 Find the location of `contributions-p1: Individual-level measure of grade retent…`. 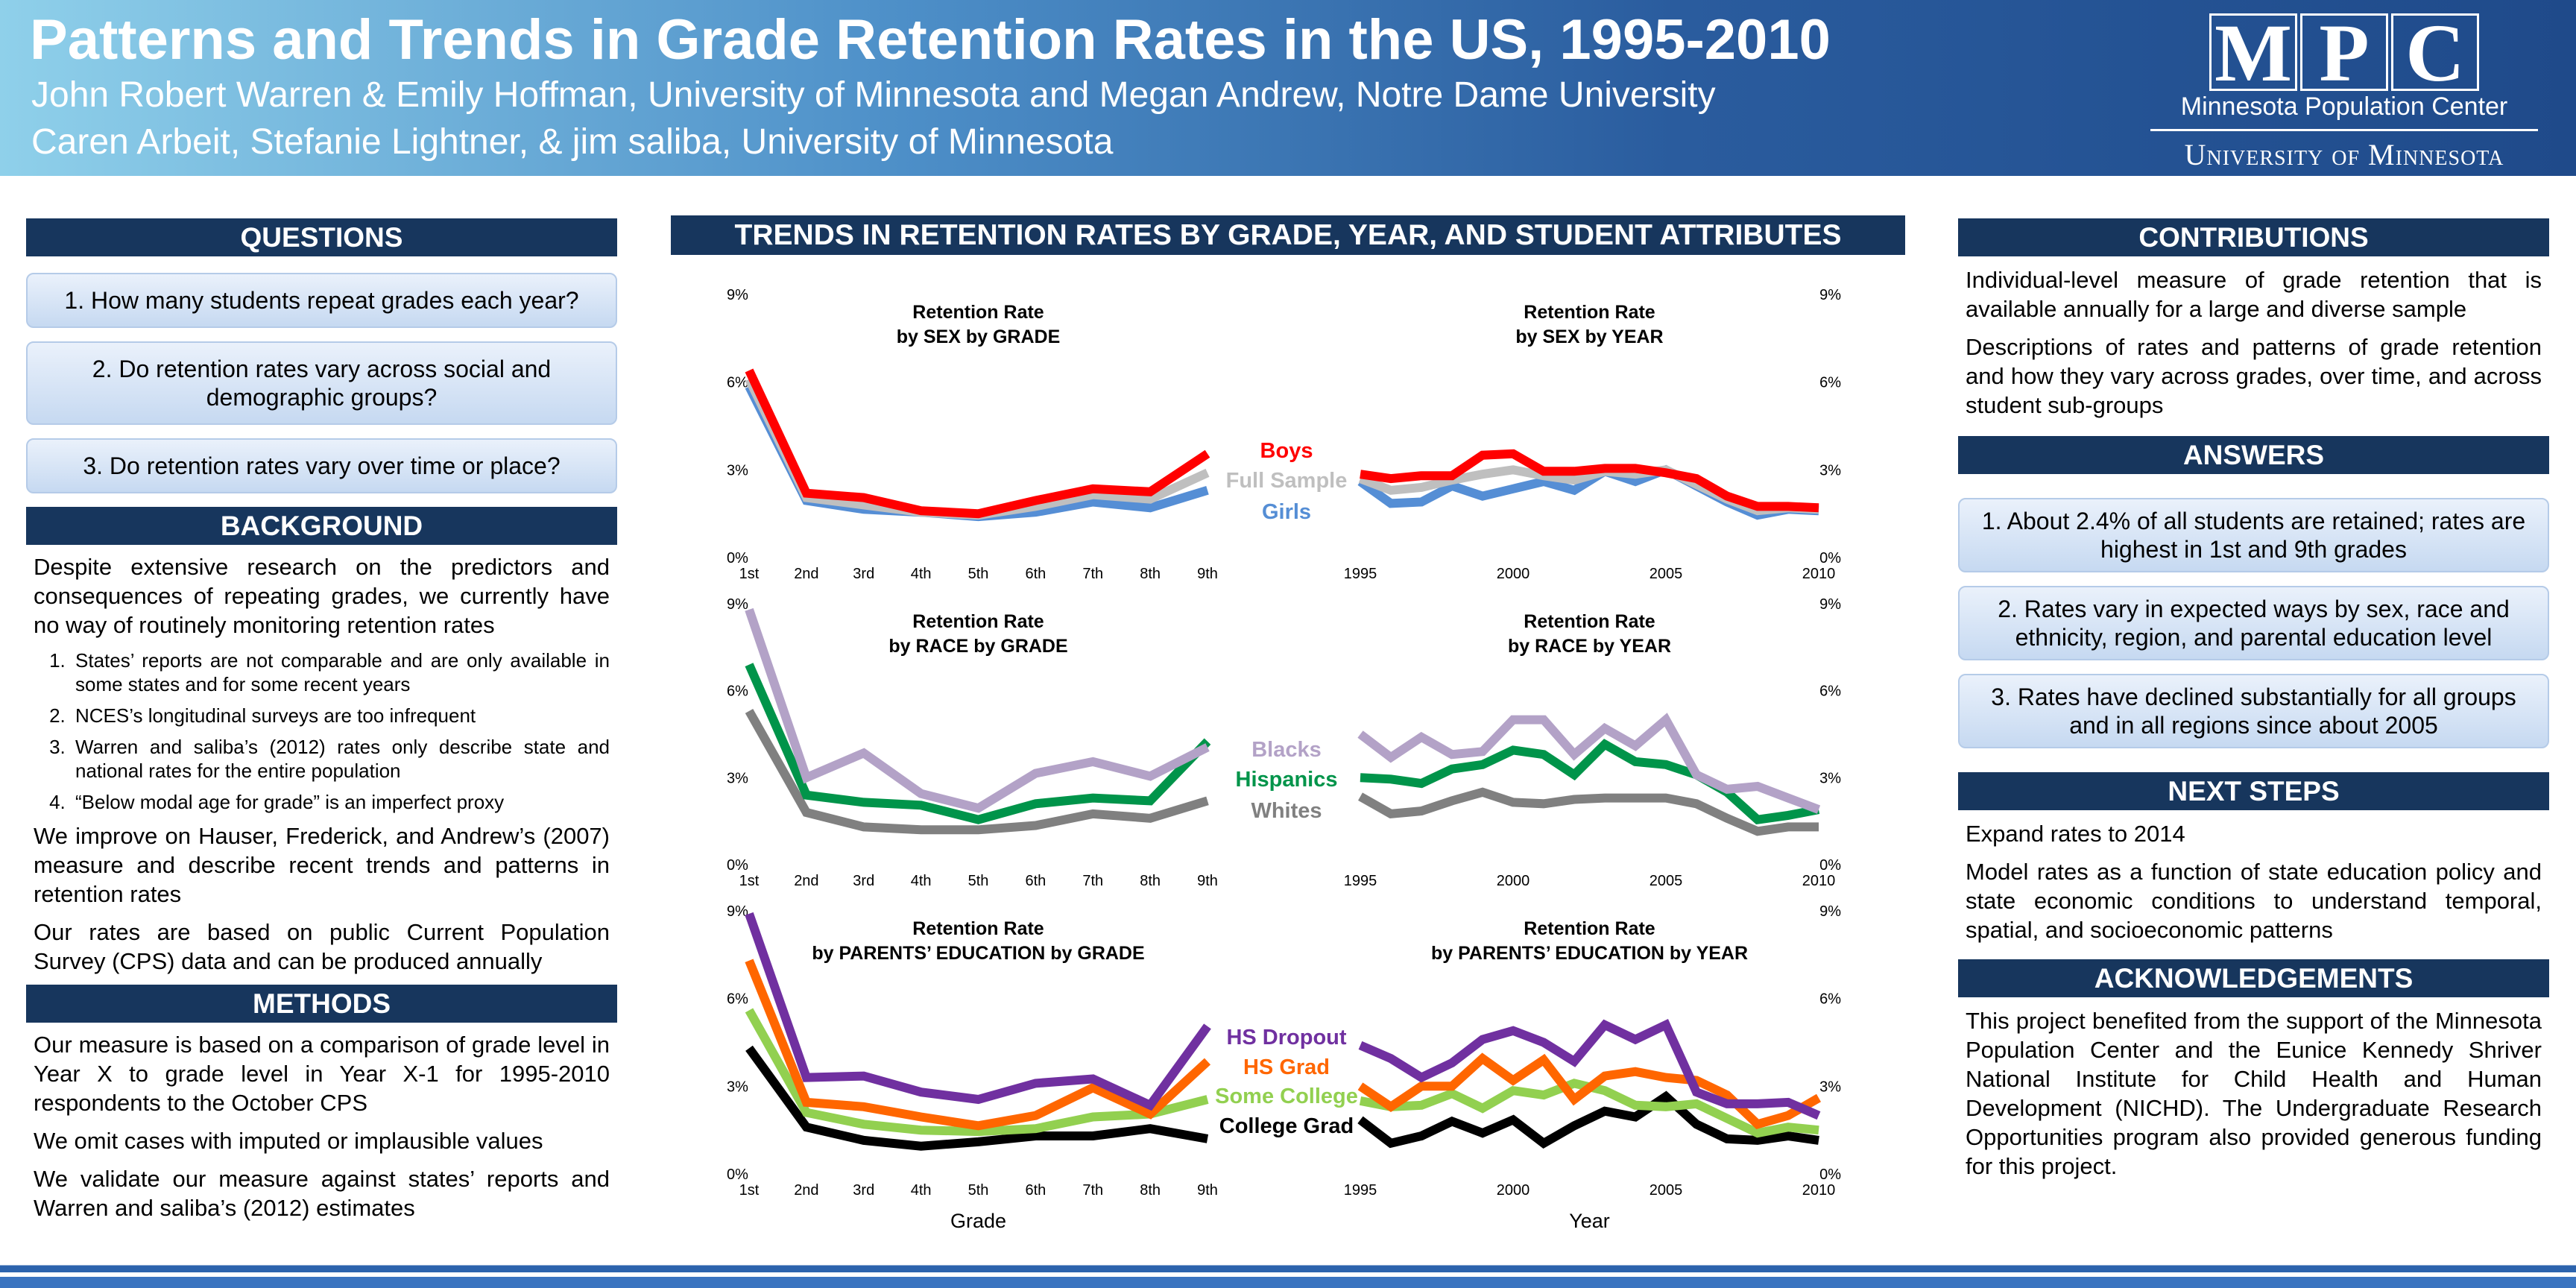

contributions-p1: Individual-level measure of grade retent… is located at coordinates (2254, 294).